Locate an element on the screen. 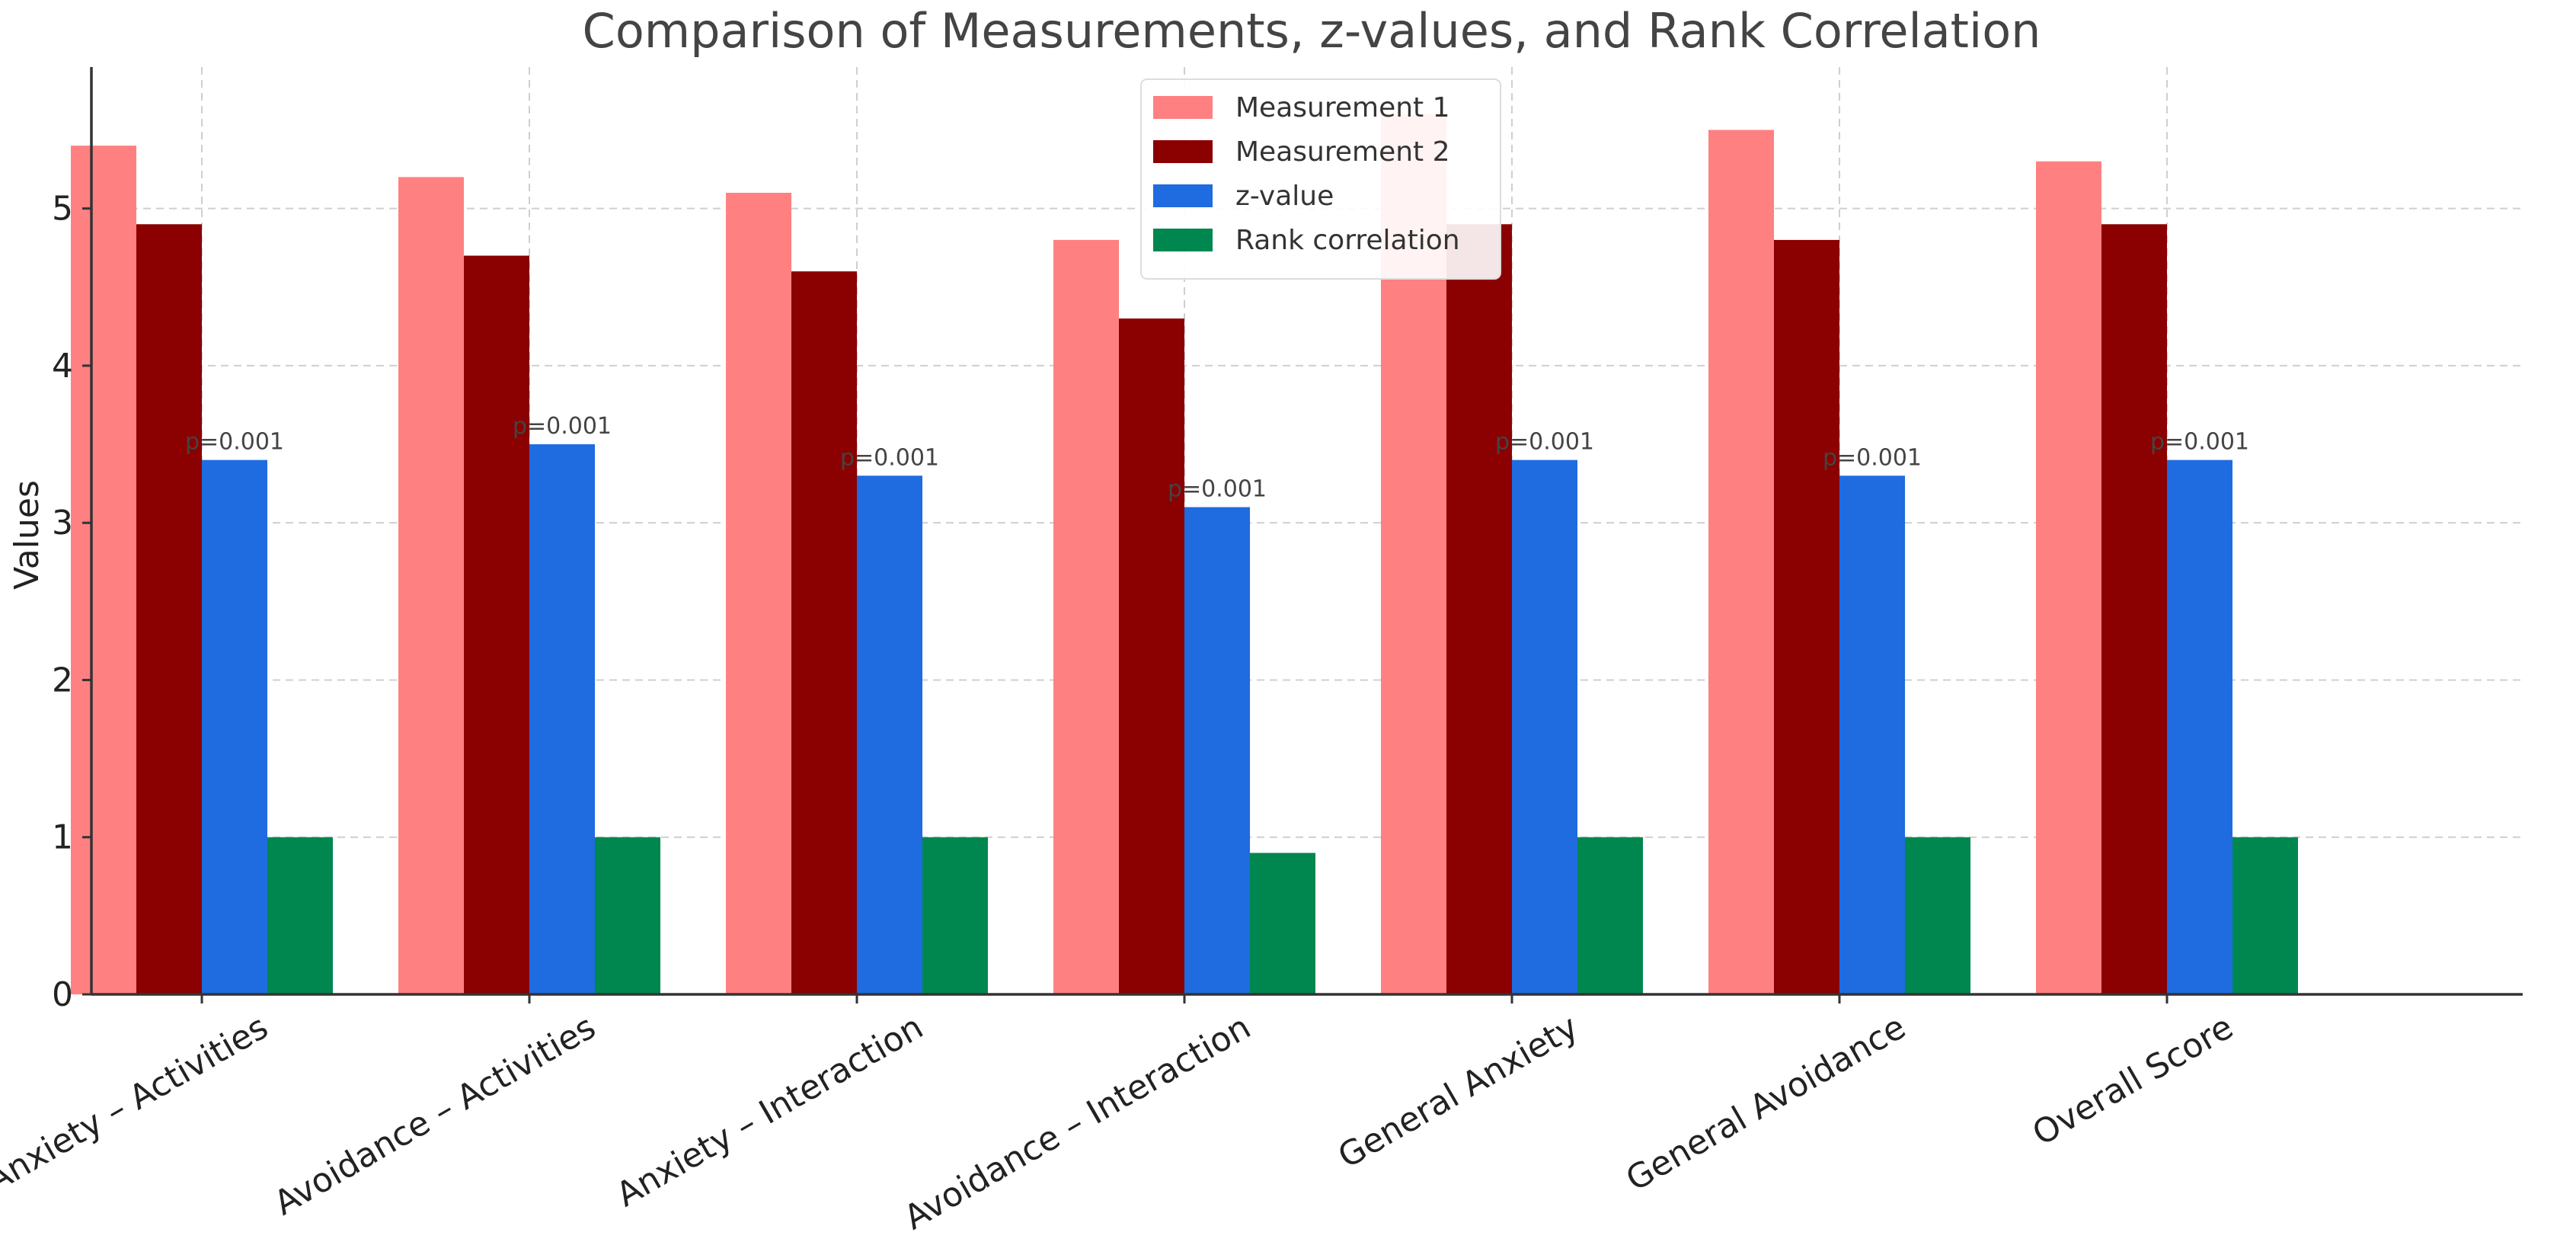 Image resolution: width=2576 pixels, height=1258 pixels. y-tick-label: 0 is located at coordinates (62, 994).